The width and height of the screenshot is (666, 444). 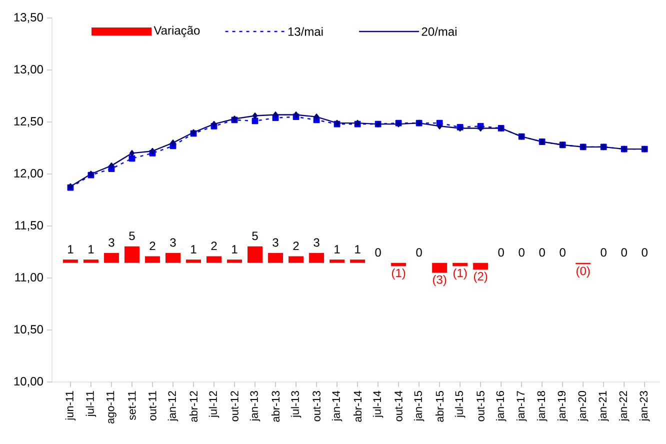 What do you see at coordinates (28, 18) in the screenshot?
I see `y-tick-label: 13,50` at bounding box center [28, 18].